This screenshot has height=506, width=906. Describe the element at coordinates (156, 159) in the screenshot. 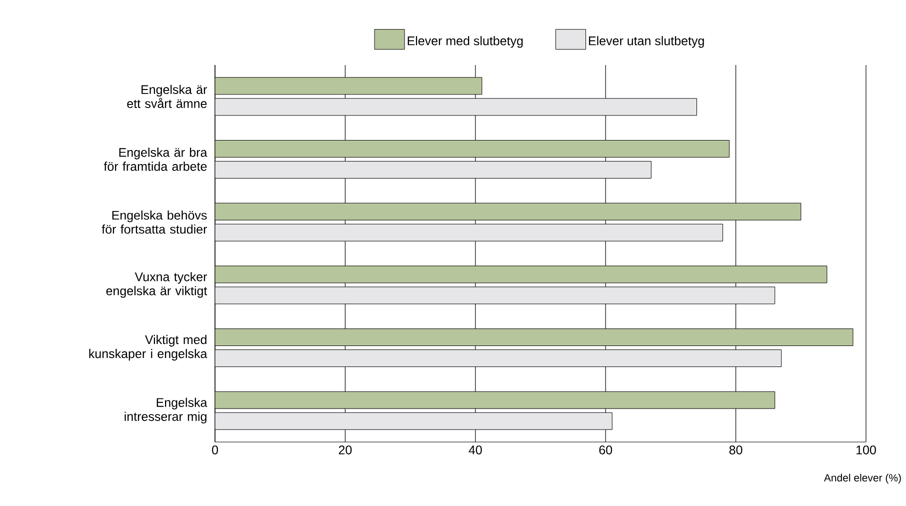

I see `y-tick-label: Engelska är bra för framtida arbete` at that location.